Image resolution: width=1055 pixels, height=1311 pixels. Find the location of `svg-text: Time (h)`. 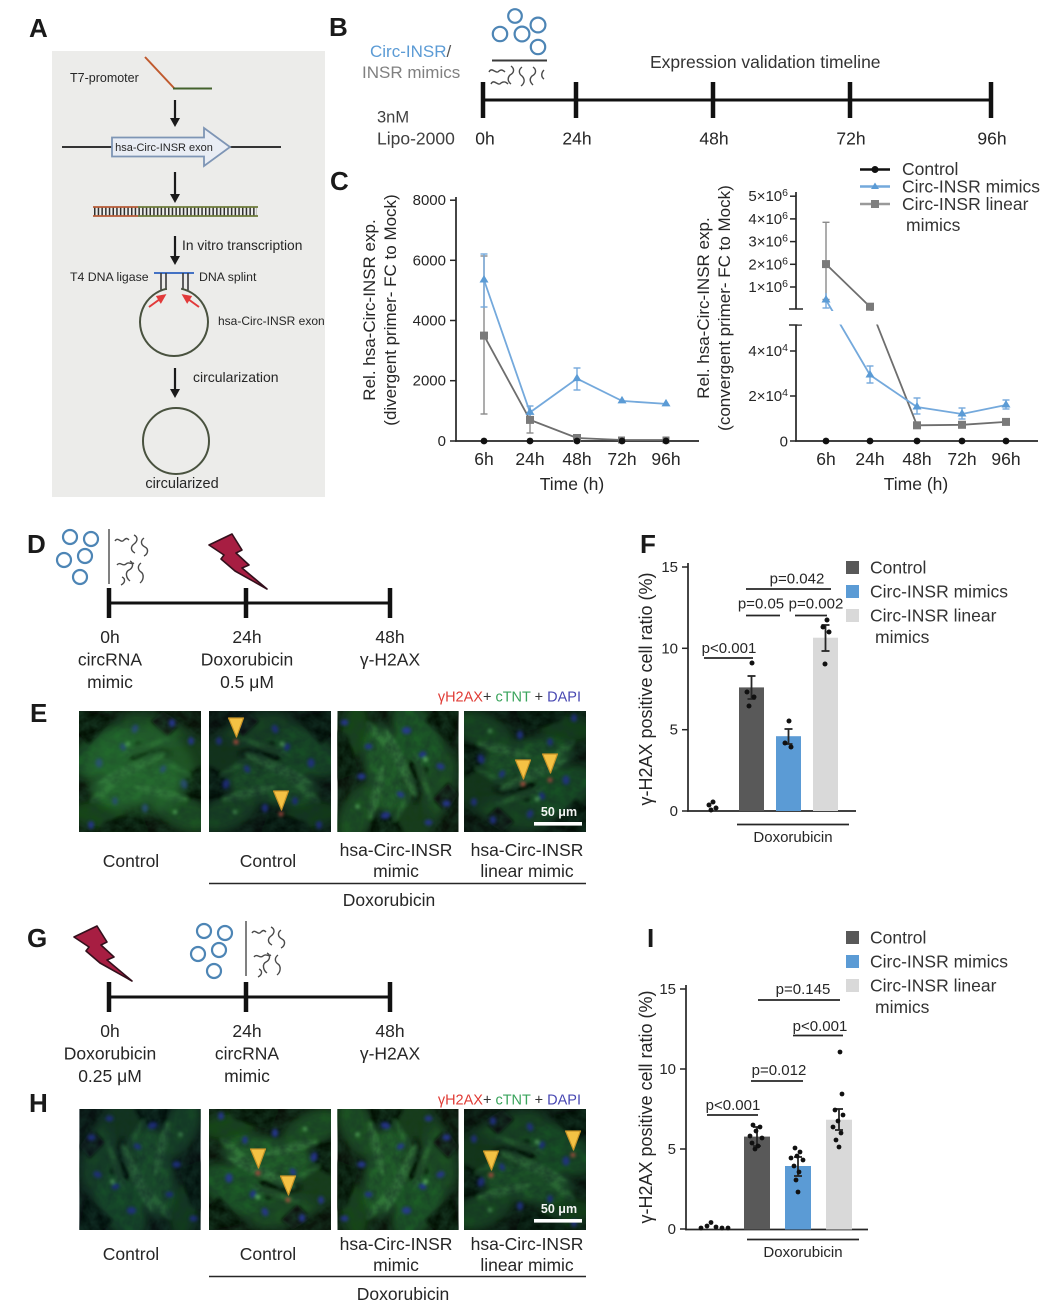

svg-text: Time (h) is located at coordinates (916, 484).